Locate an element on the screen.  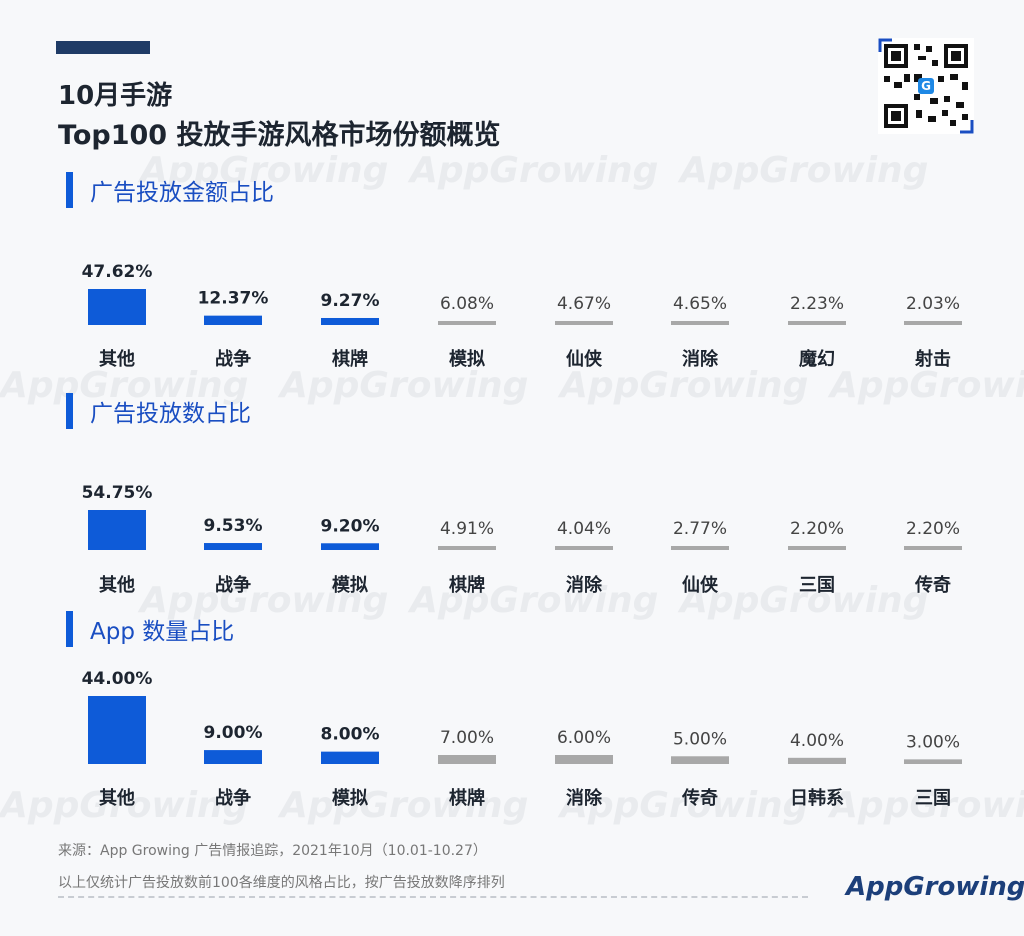
value-label: 9.27% is located at coordinates (350, 301).